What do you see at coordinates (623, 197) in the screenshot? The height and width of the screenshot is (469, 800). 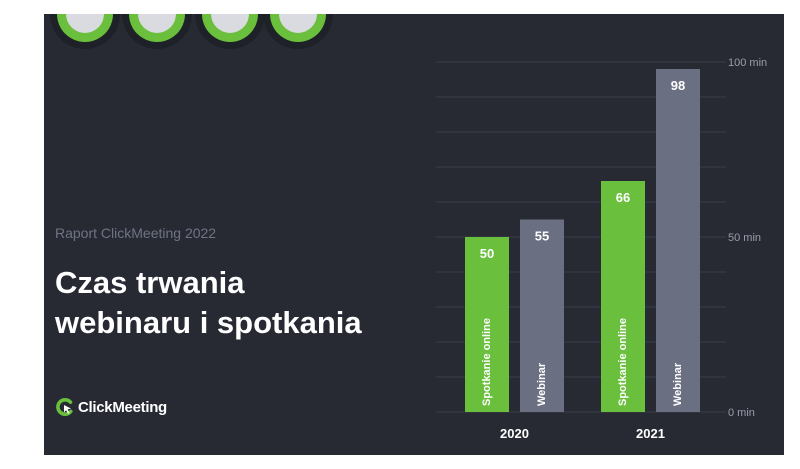 I see `data-label: 66` at bounding box center [623, 197].